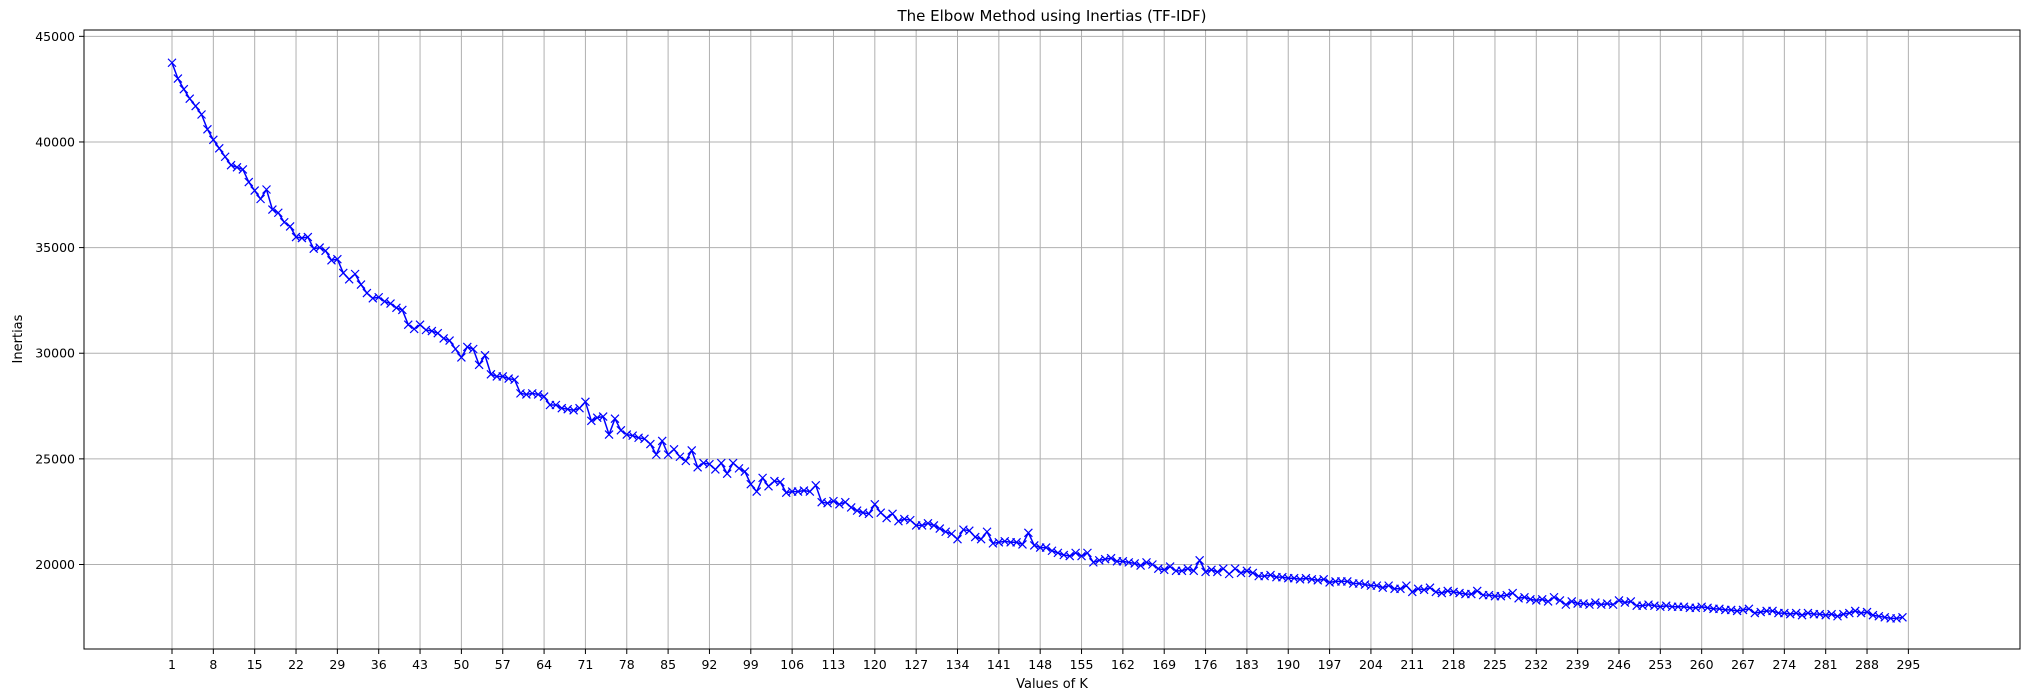 Image resolution: width=2031 pixels, height=699 pixels. What do you see at coordinates (1330, 664) in the screenshot?
I see `x-tick-label: 197` at bounding box center [1330, 664].